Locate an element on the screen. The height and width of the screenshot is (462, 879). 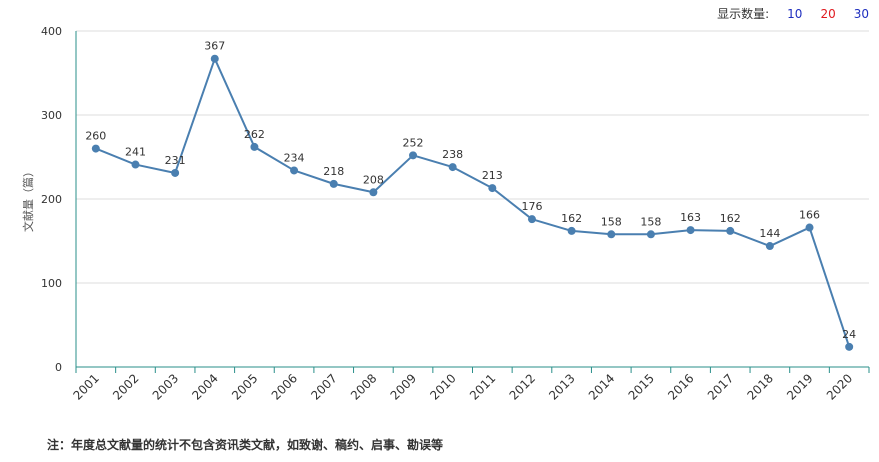
x-tick-label: 2019 is located at coordinates (799, 386).